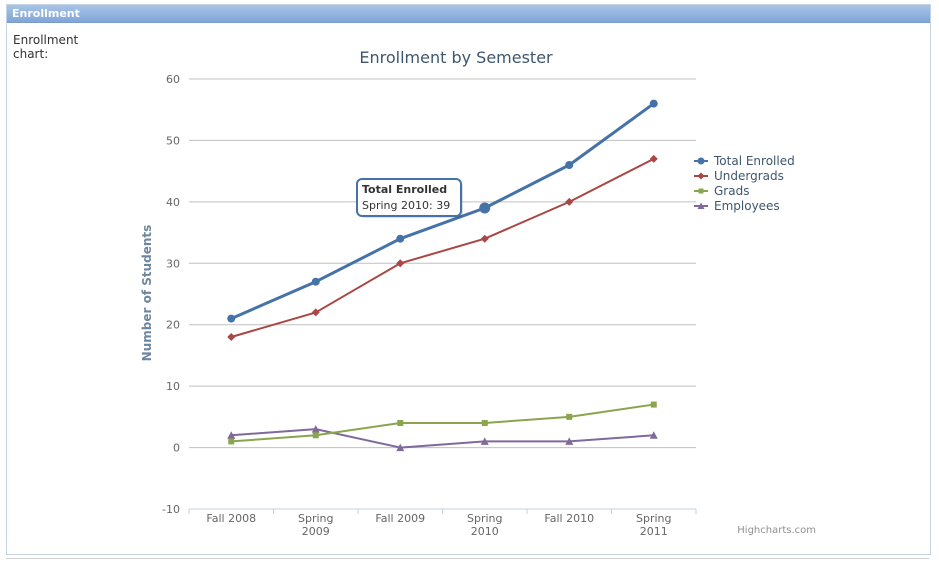  I want to click on hovered-point, so click(485, 208).